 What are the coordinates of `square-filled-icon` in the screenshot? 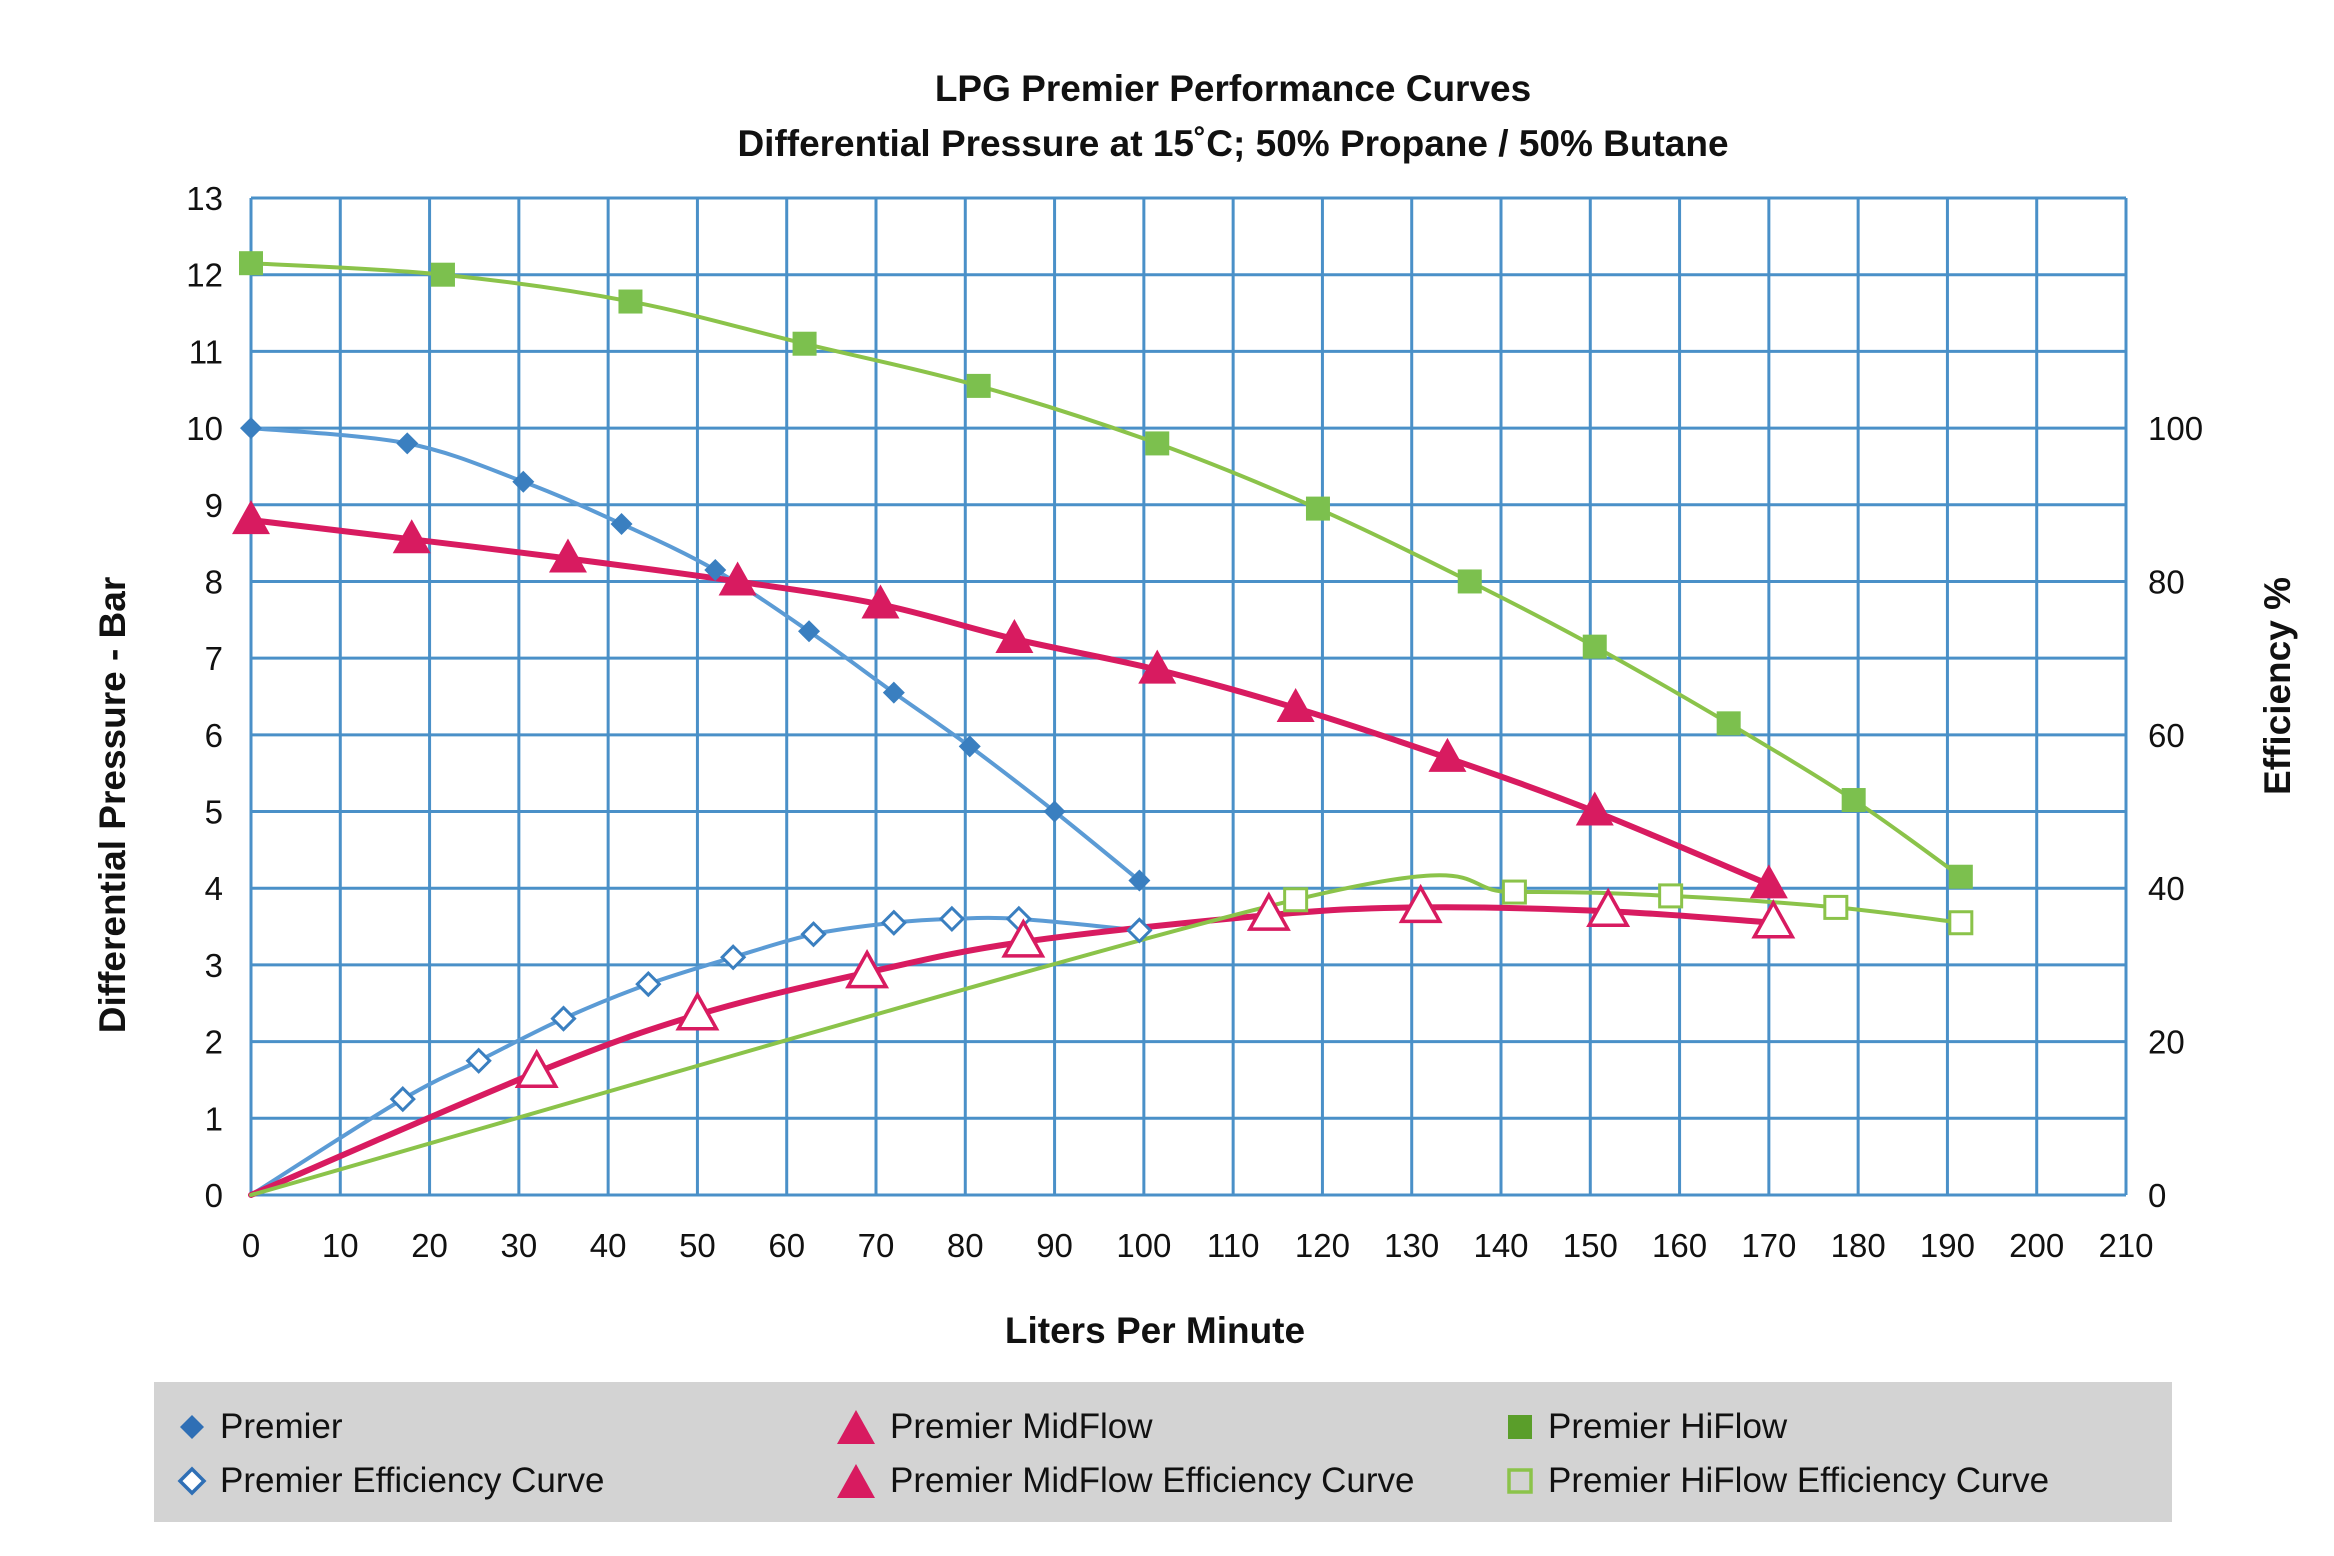 It's located at (1520, 1427).